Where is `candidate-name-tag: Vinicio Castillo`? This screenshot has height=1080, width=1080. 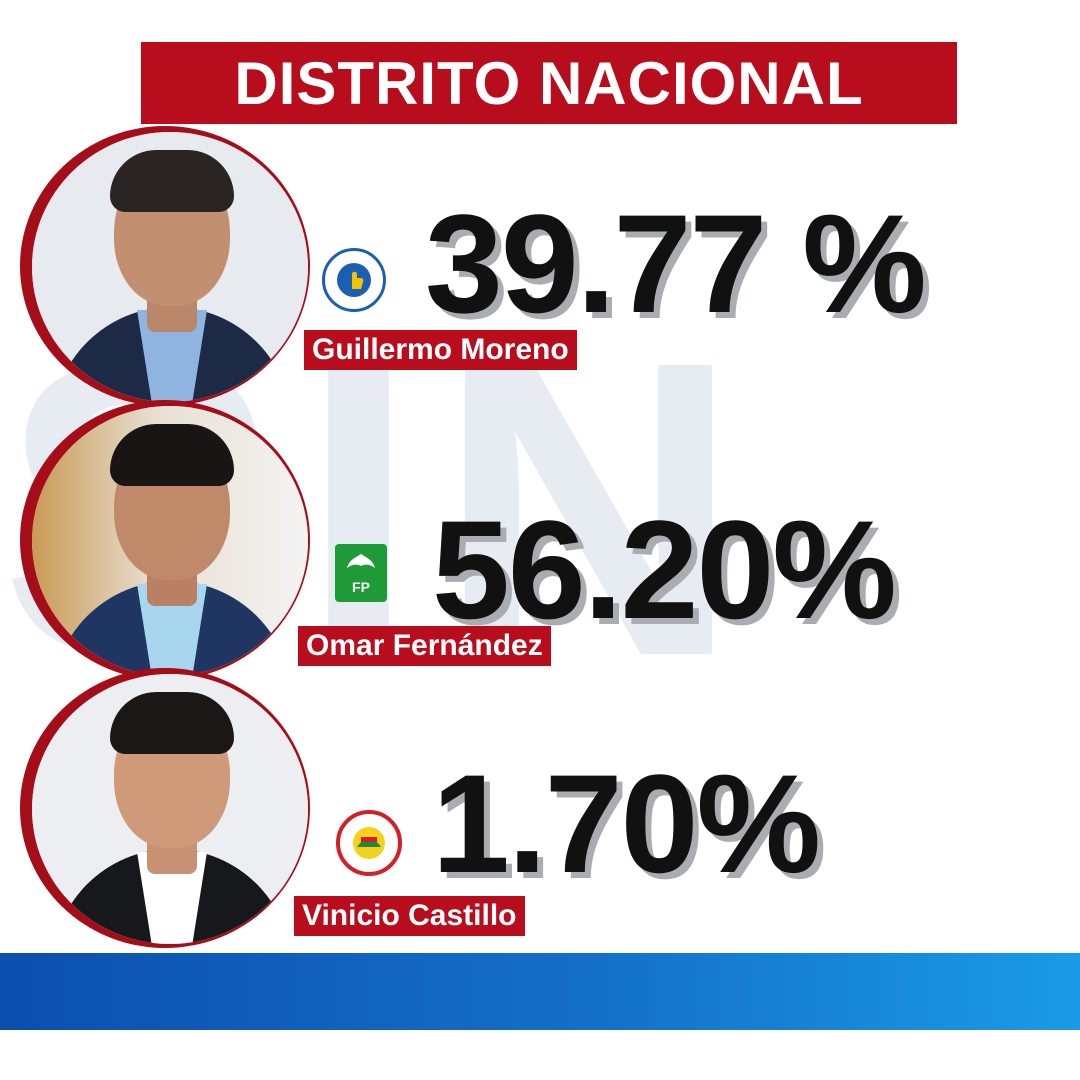
candidate-name-tag: Vinicio Castillo is located at coordinates (409, 916).